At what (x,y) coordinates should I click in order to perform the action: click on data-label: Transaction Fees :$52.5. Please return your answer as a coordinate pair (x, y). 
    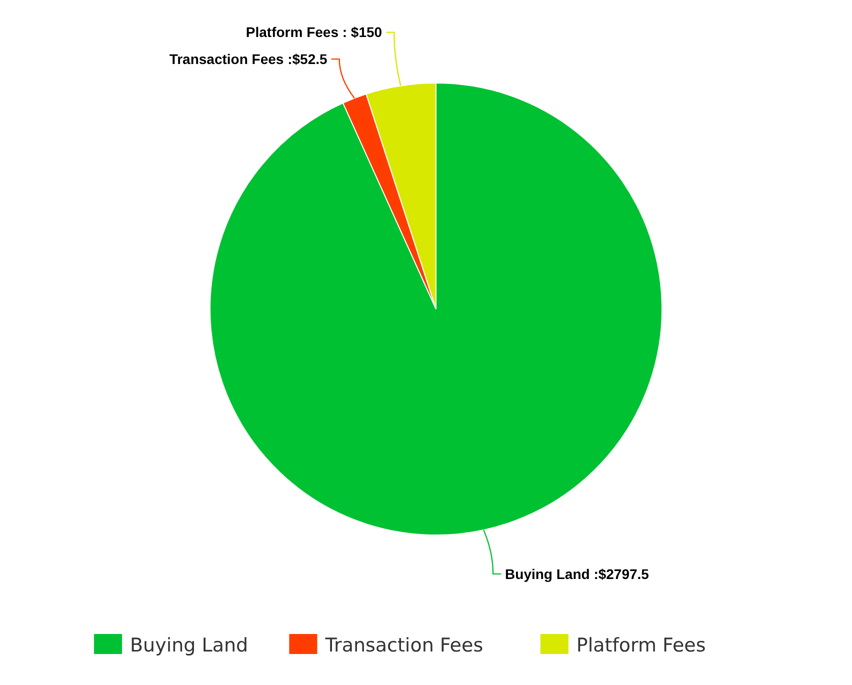
    Looking at the image, I should click on (248, 58).